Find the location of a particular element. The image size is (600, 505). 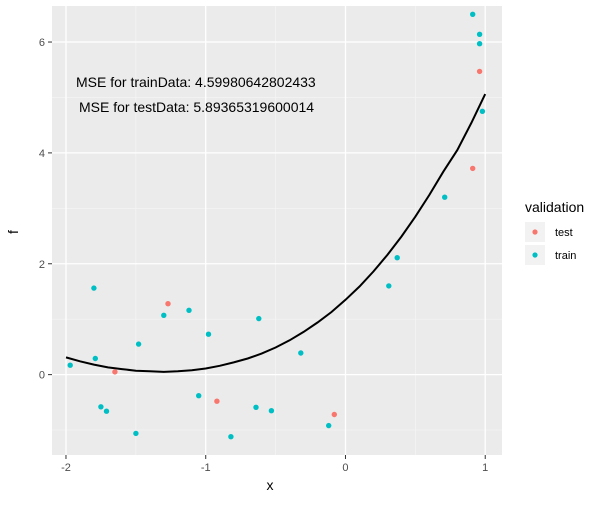

annotation-test-mse: MSE for testData: 5.89365319600014 is located at coordinates (196, 107).